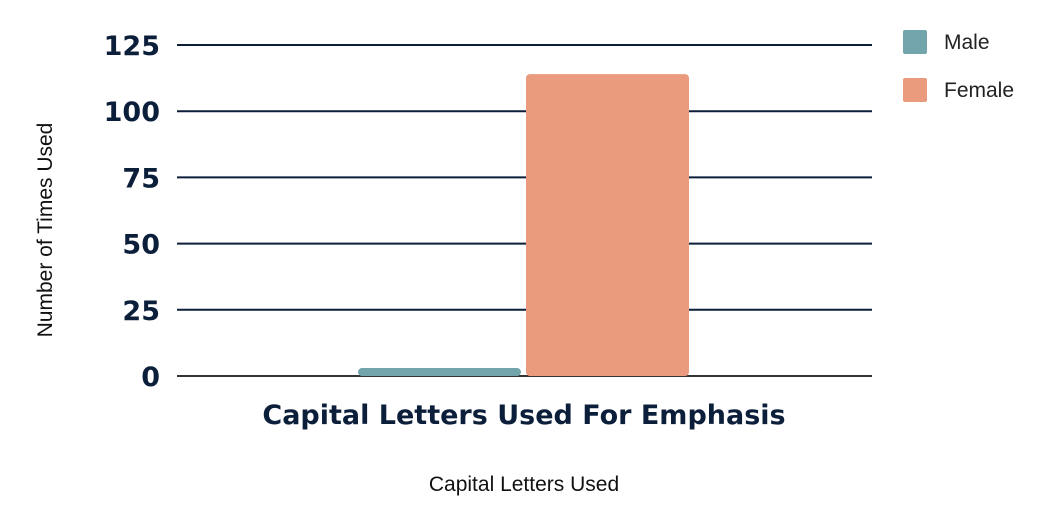 Image resolution: width=1056 pixels, height=516 pixels. Describe the element at coordinates (150, 377) in the screenshot. I see `y-tick-label: 0` at that location.